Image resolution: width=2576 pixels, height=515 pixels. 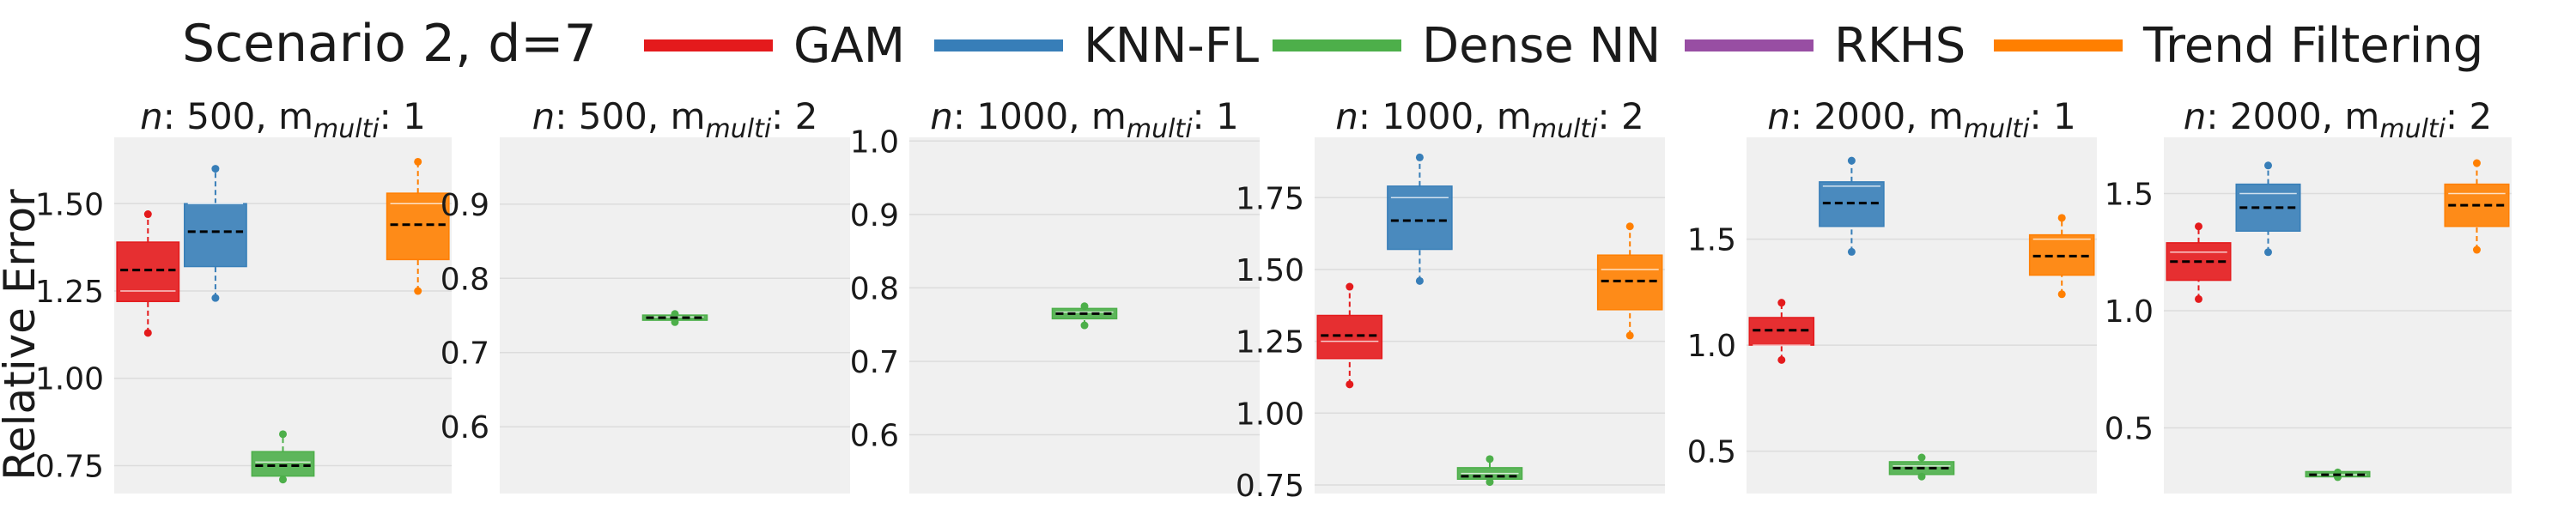 What do you see at coordinates (2313, 45) in the screenshot?
I see `legend-label-trend-filtering: Trend Filtering` at bounding box center [2313, 45].